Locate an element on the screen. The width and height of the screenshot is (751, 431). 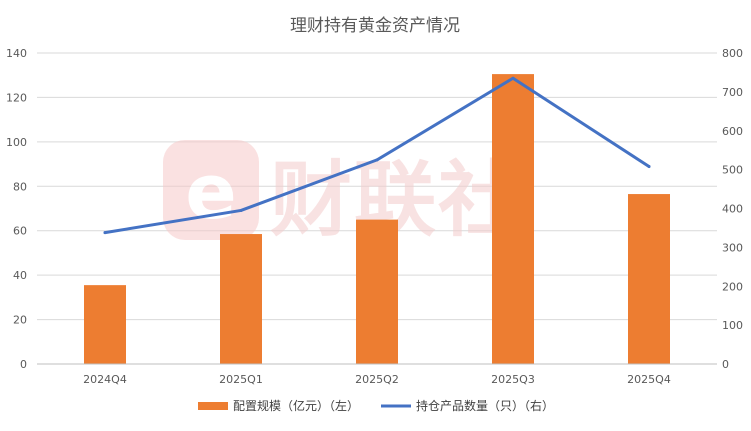
watermark-logo-letter: e is located at coordinates (211, 191).